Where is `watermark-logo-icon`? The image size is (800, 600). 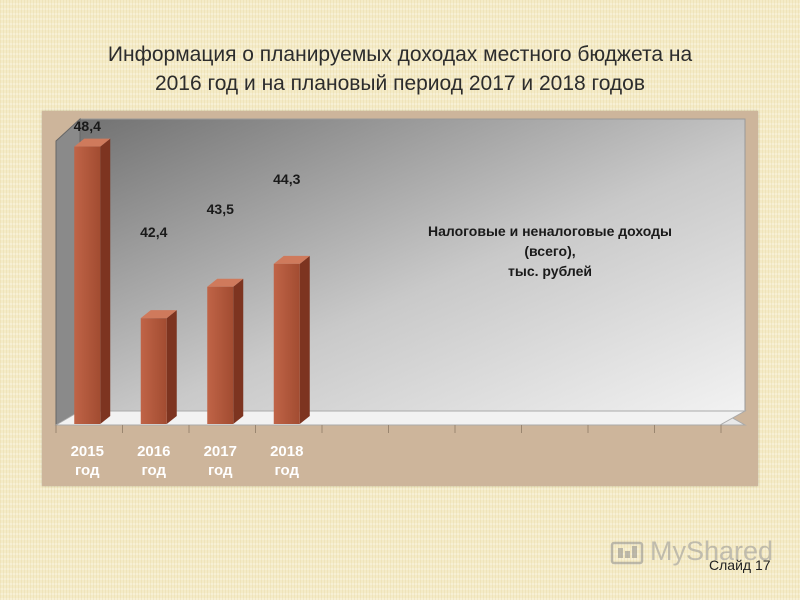 watermark-logo-icon is located at coordinates (627, 553).